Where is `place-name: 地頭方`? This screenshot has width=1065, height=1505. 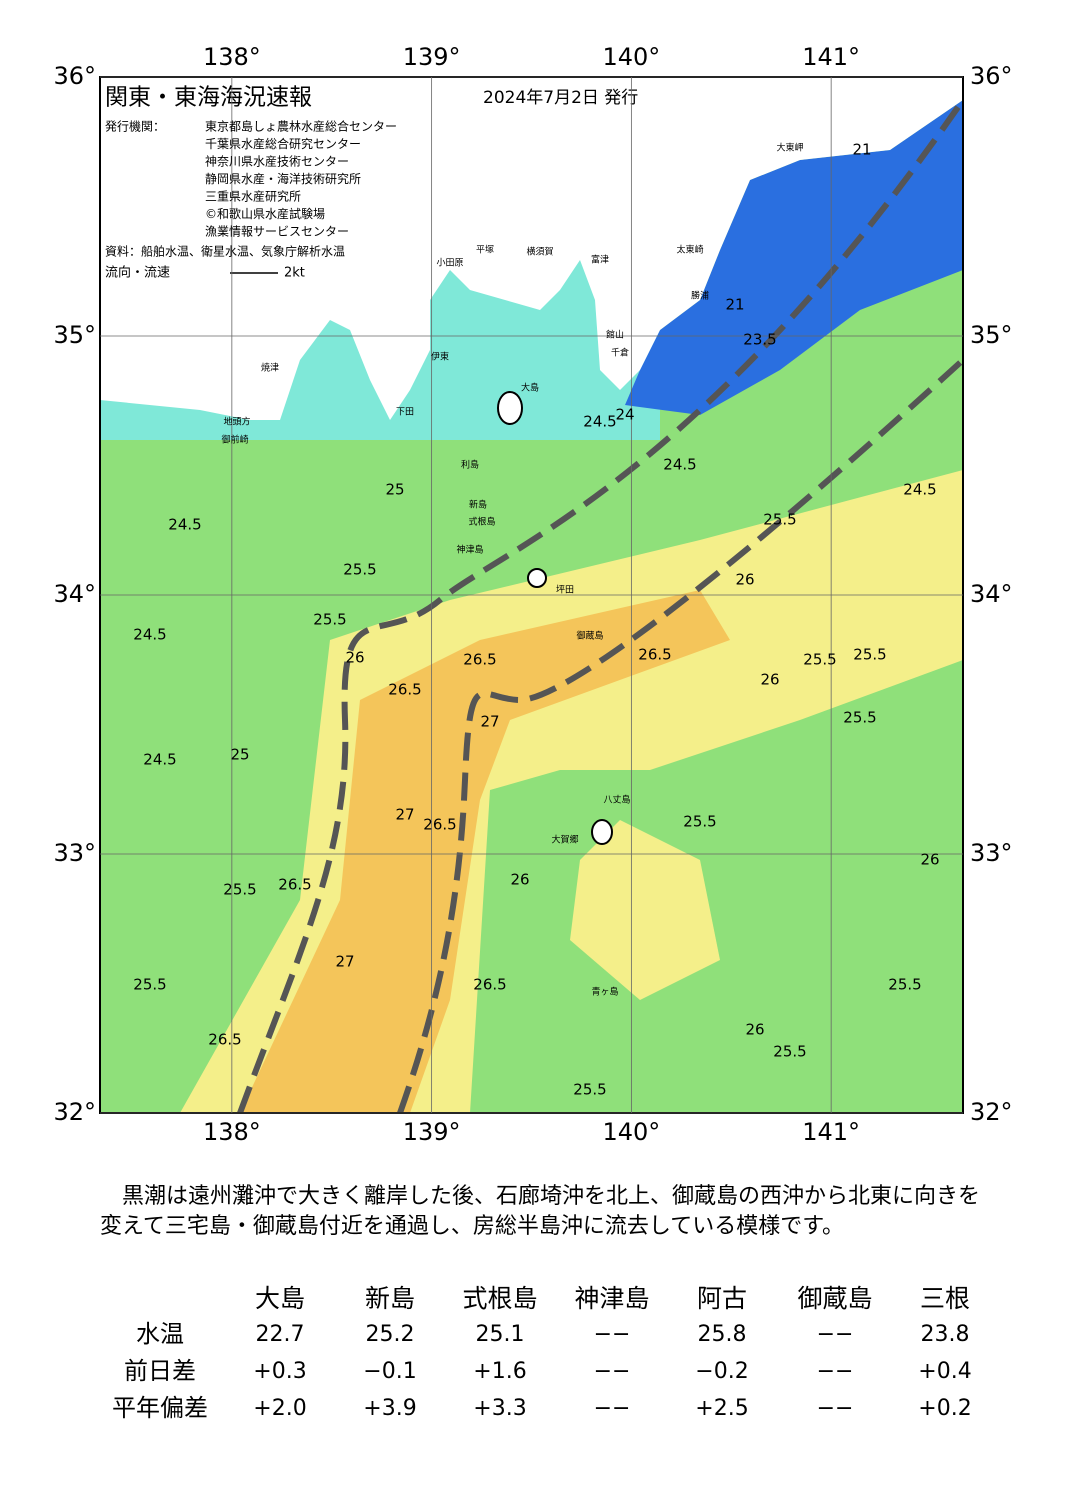 place-name: 地頭方 is located at coordinates (236, 422).